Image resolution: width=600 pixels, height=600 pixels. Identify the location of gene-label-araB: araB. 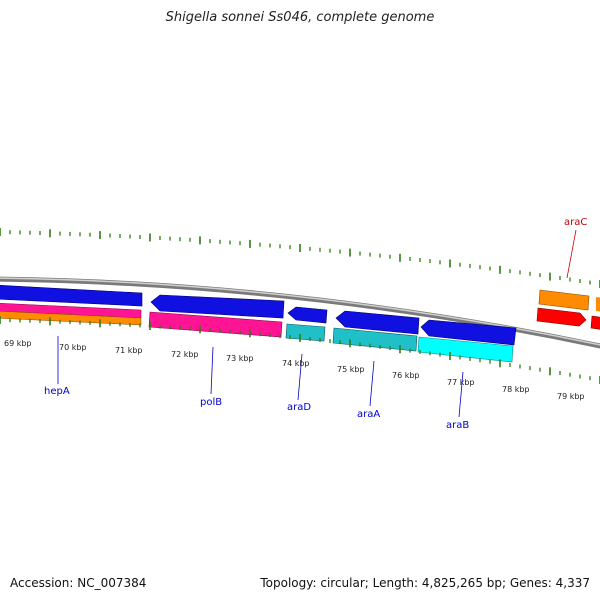
(457, 425).